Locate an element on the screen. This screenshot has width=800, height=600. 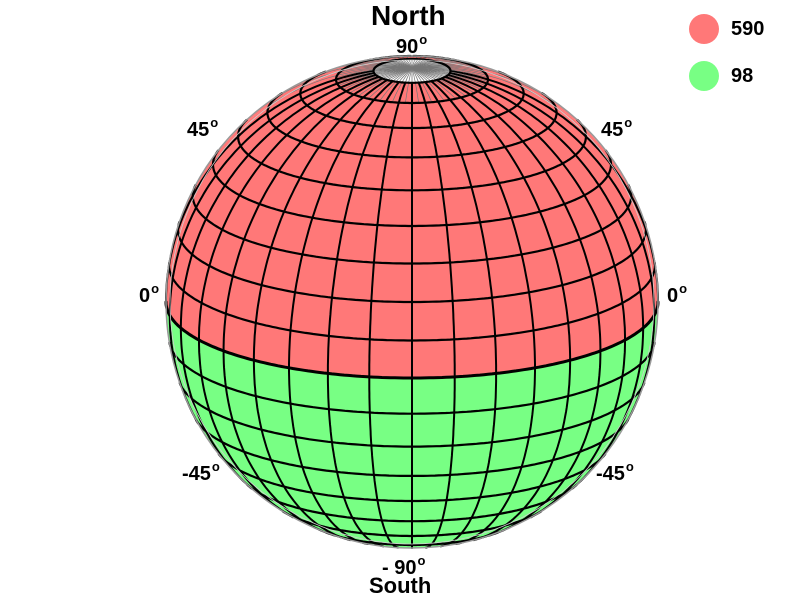
bottom-label-south: South is located at coordinates (400, 585).